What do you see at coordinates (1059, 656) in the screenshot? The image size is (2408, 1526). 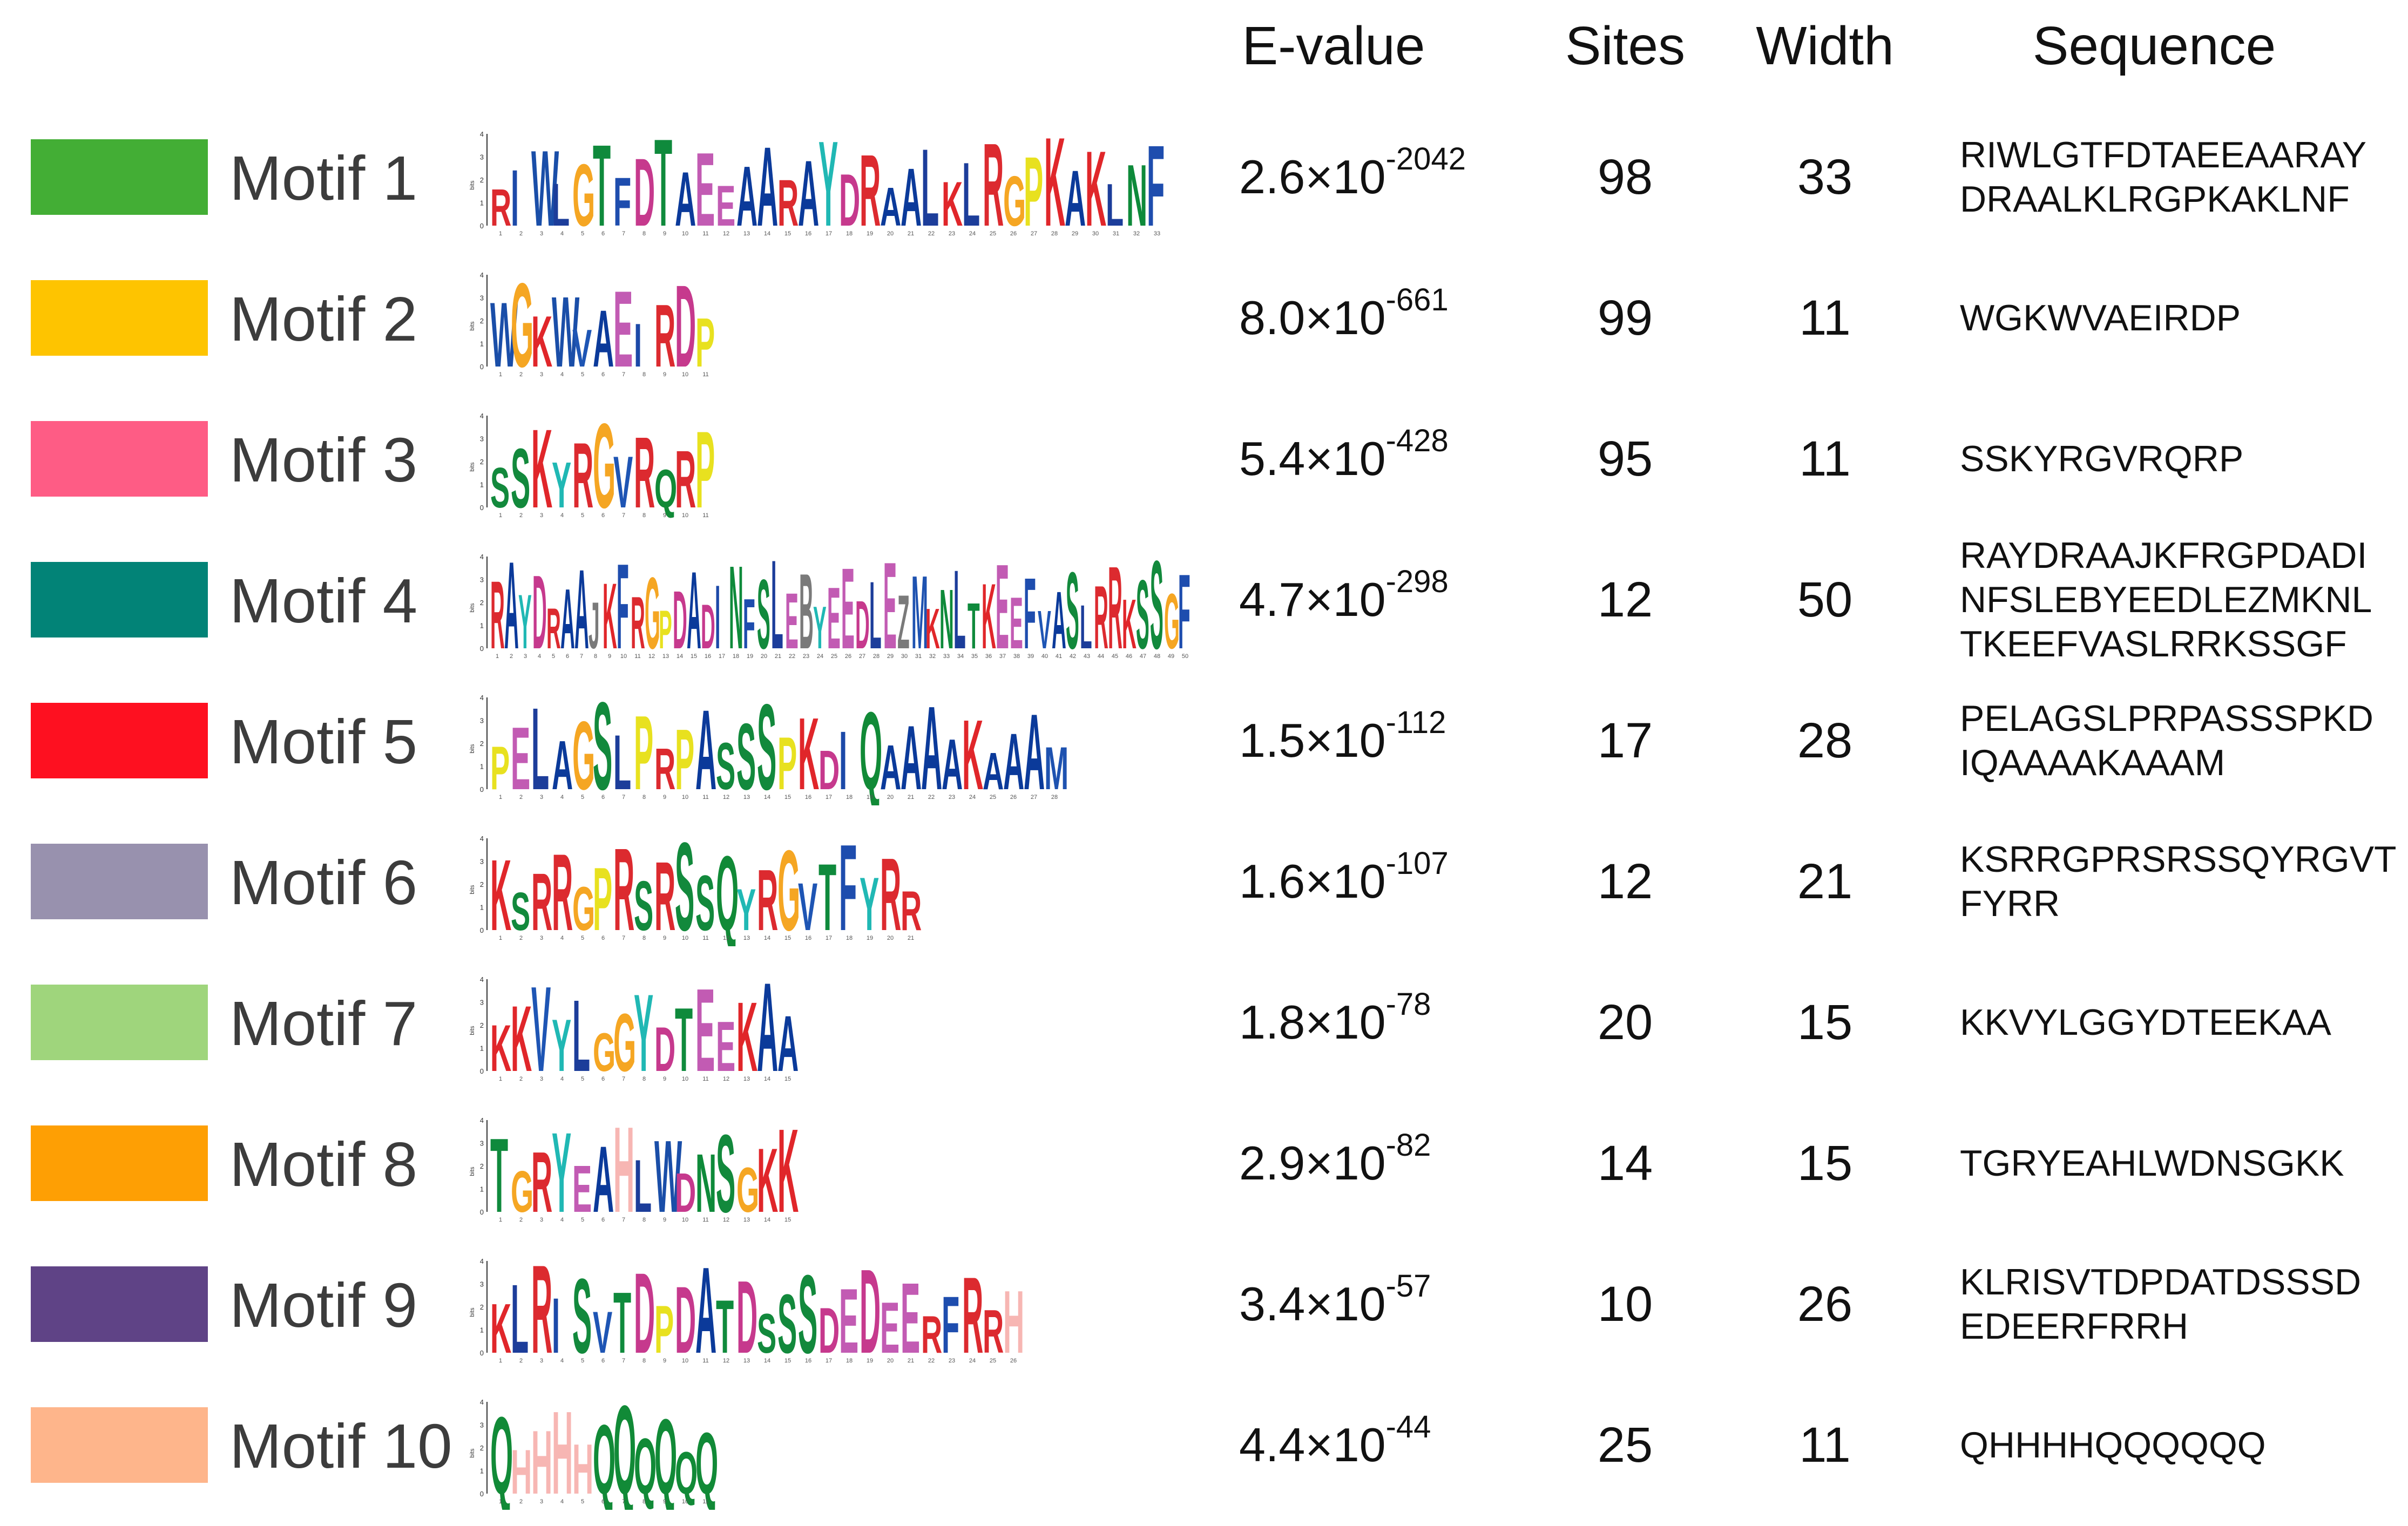 I see `logo-position-label: 41` at bounding box center [1059, 656].